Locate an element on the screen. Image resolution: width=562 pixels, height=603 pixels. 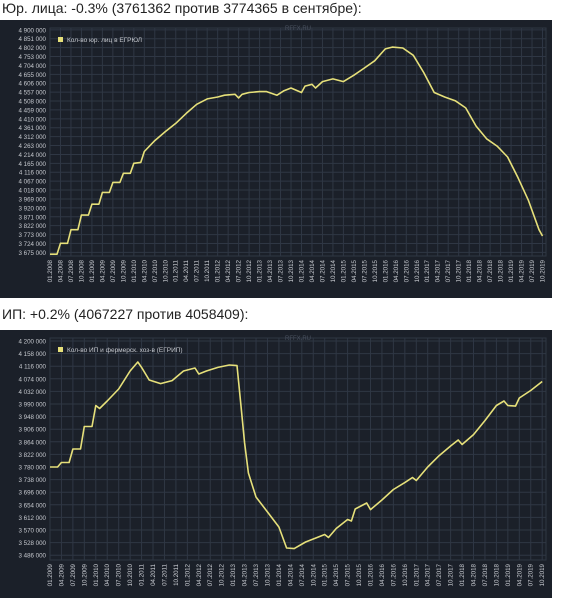
y-tick-label: 4 655 000 is located at coordinates (32, 75).